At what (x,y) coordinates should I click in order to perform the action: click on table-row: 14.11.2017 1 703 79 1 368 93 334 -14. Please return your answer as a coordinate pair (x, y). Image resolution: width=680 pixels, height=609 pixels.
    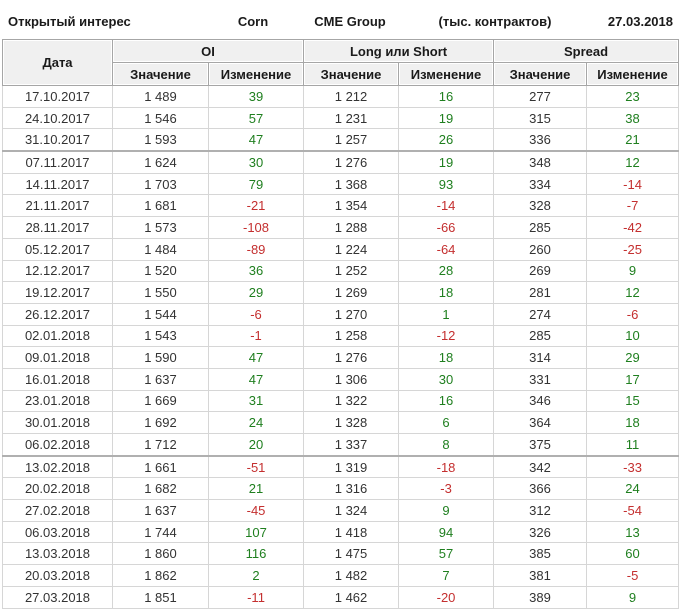
    Looking at the image, I should click on (341, 184).